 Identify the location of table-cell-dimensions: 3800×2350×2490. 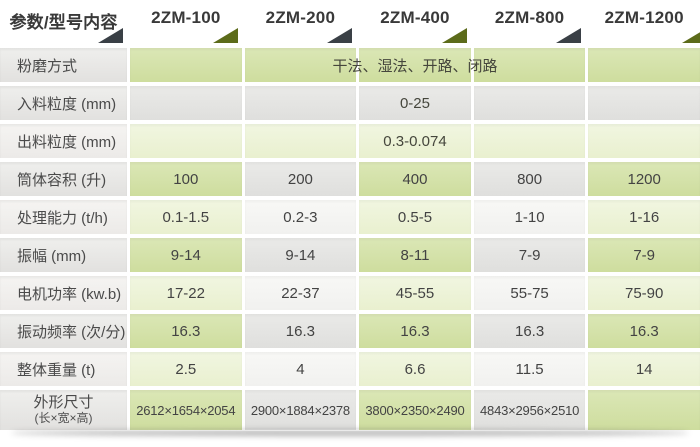
(415, 410).